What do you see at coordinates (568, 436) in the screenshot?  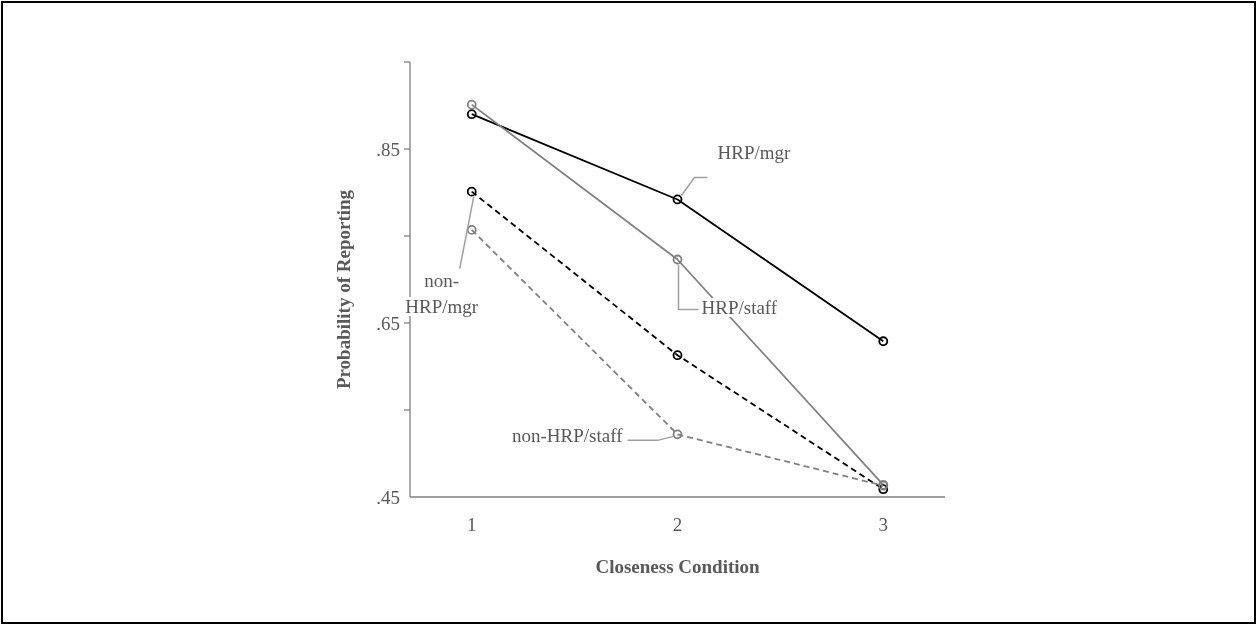 I see `series-label: non-HRP/staff` at bounding box center [568, 436].